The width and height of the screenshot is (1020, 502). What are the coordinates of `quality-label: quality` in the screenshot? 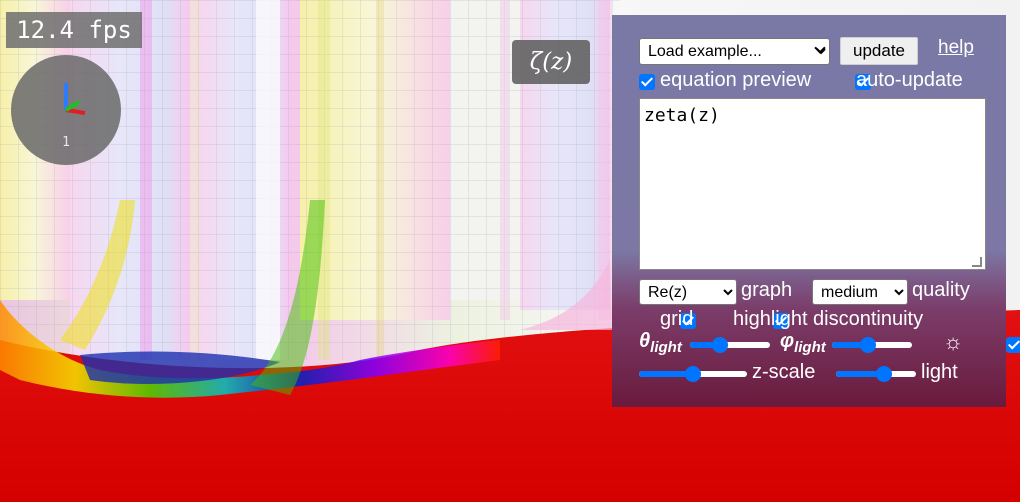 It's located at (941, 290).